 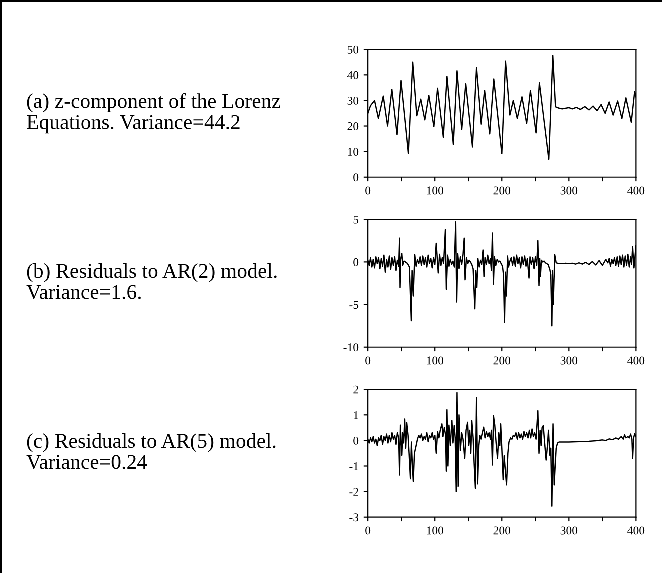 I want to click on text: (b) Residuals to AR(2) model. Variance=1.6., so click(x=151, y=282).